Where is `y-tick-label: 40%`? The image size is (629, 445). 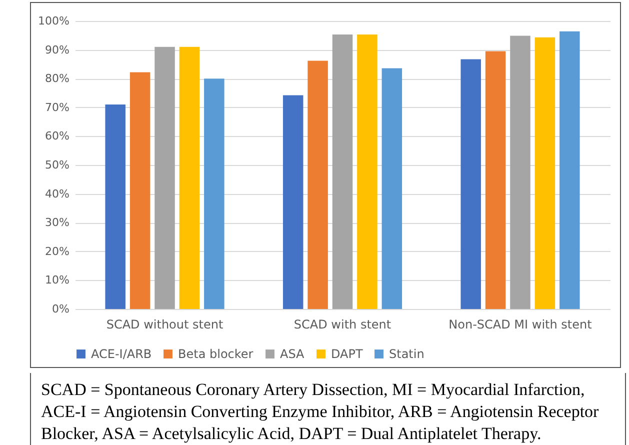
y-tick-label: 40% is located at coordinates (57, 193).